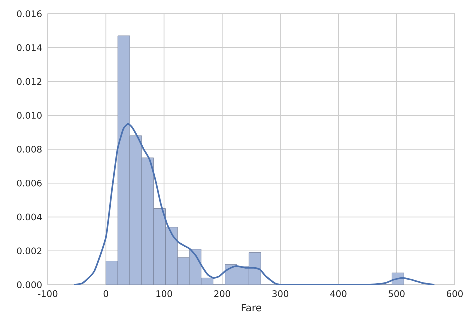  I want to click on y-tick-label: 0.000, so click(29, 285).